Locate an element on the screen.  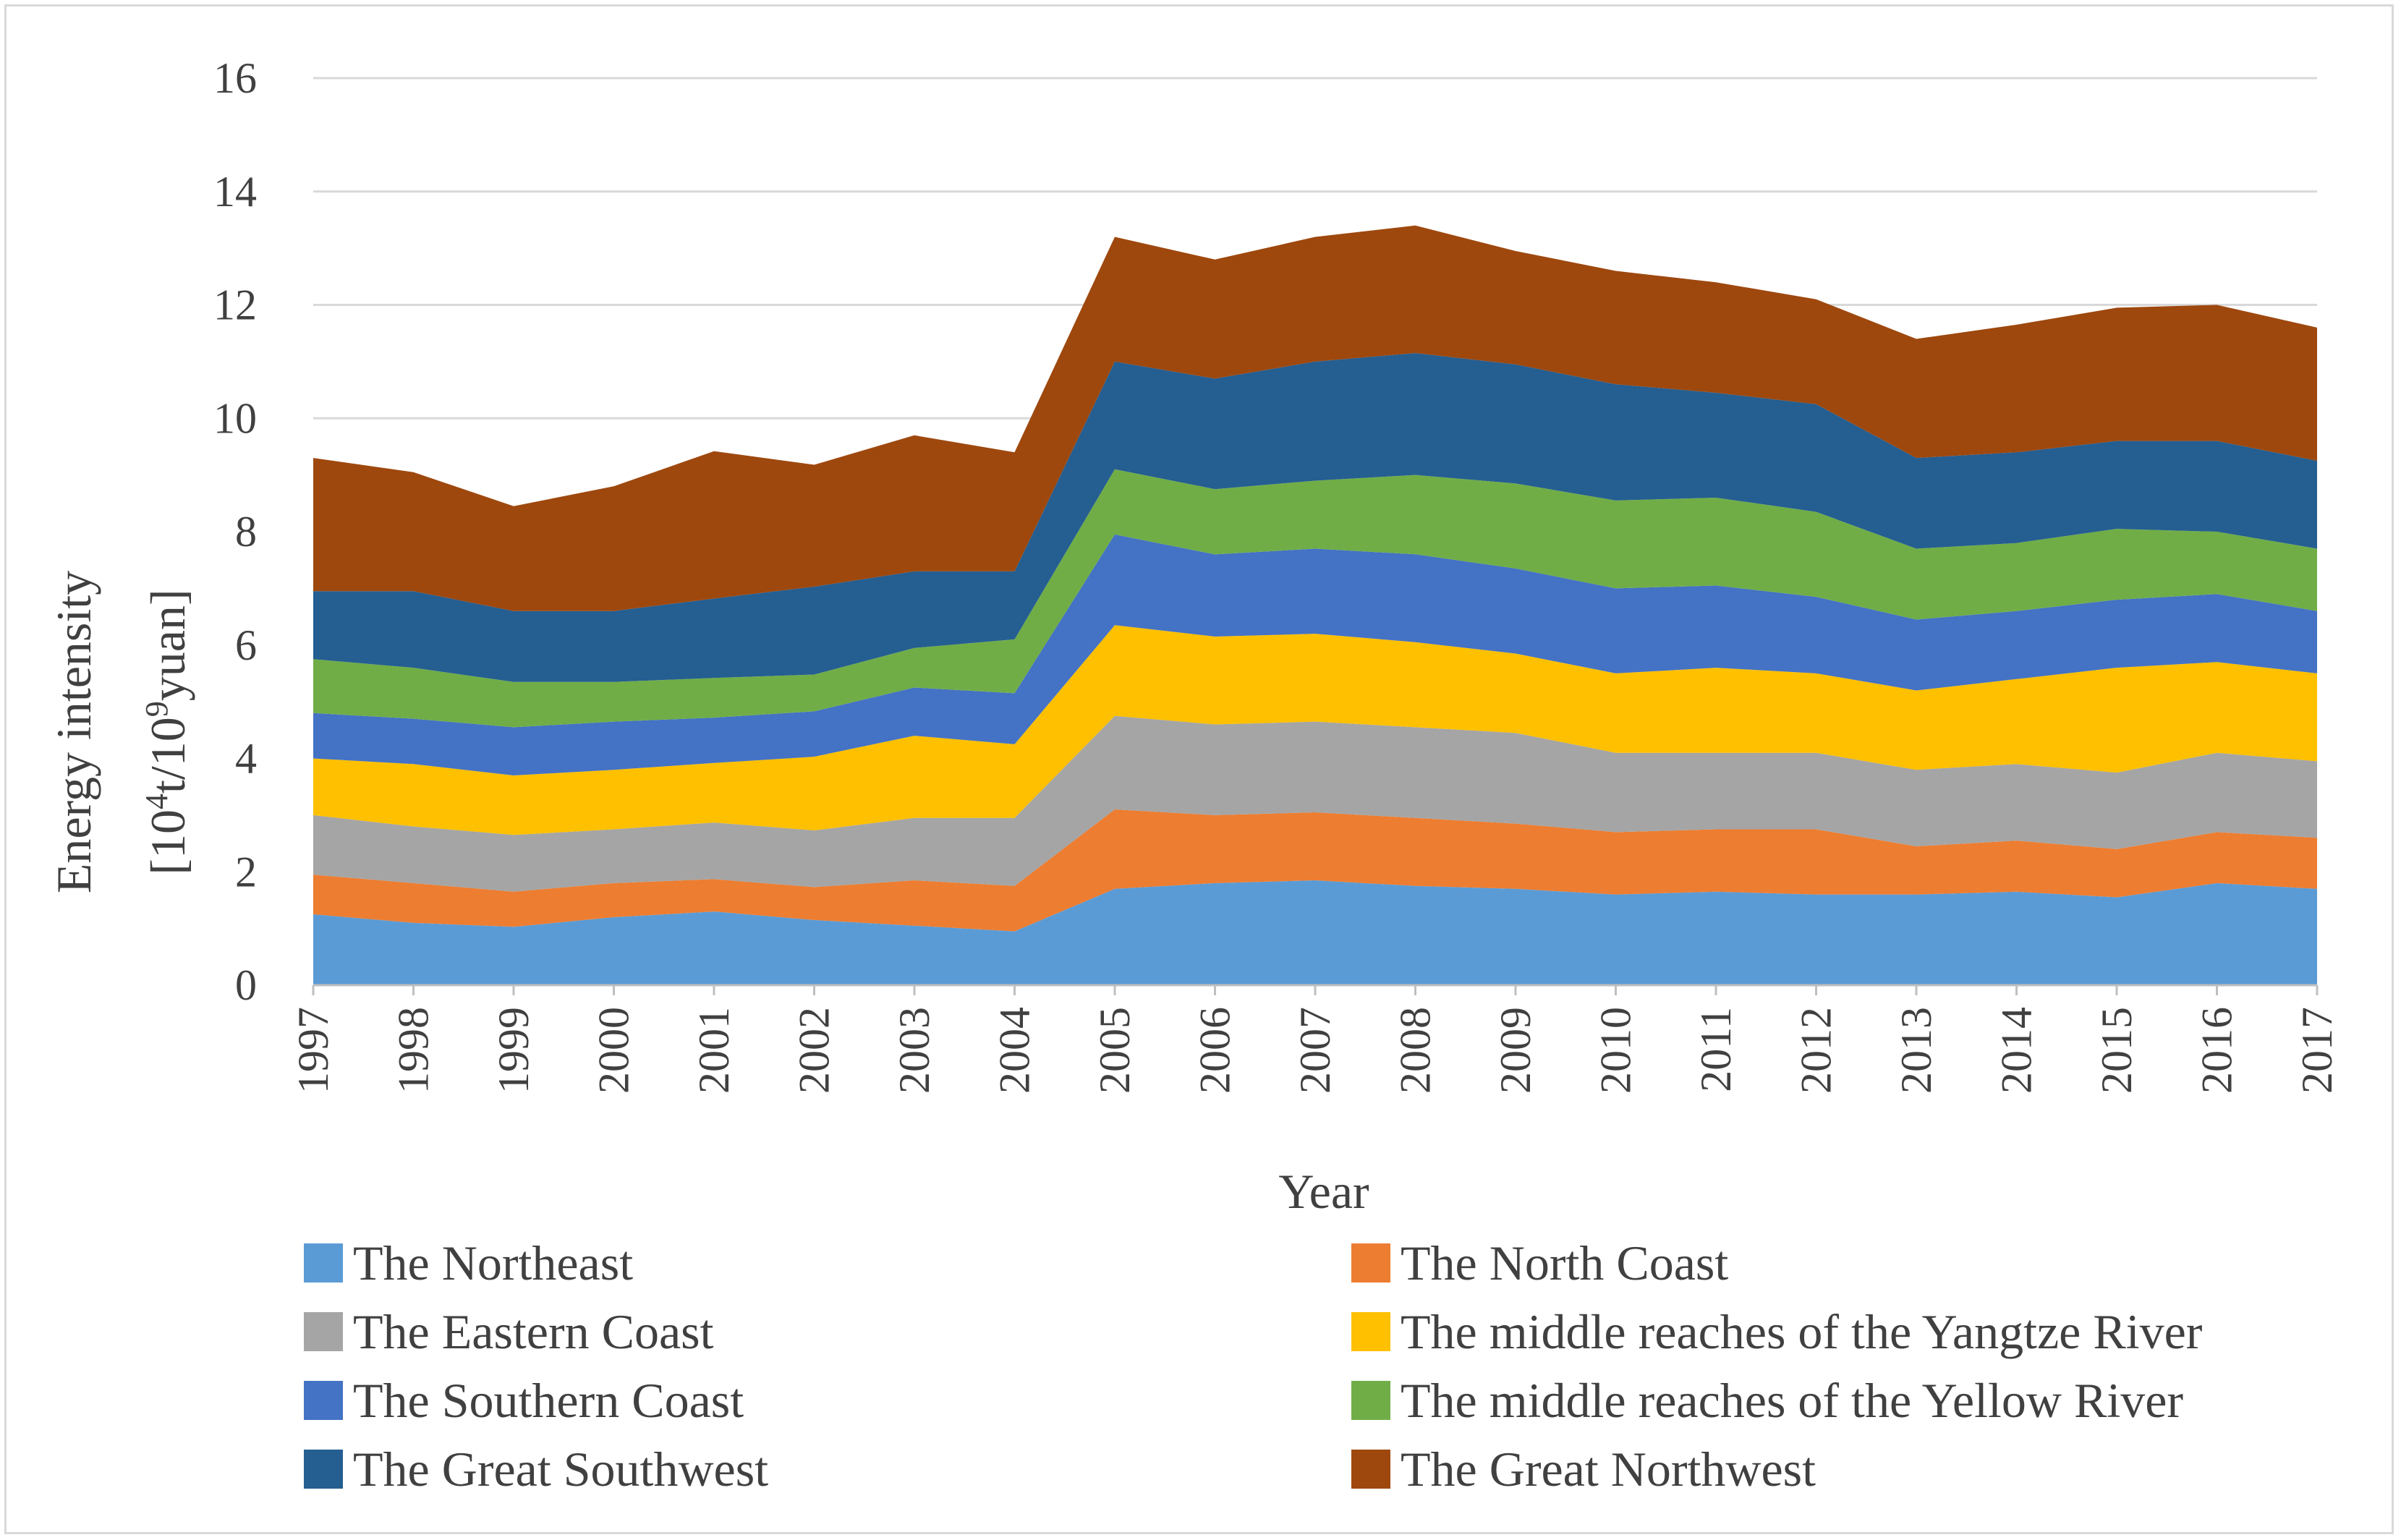
x-tick-label: 2013 is located at coordinates (1916, 1050).